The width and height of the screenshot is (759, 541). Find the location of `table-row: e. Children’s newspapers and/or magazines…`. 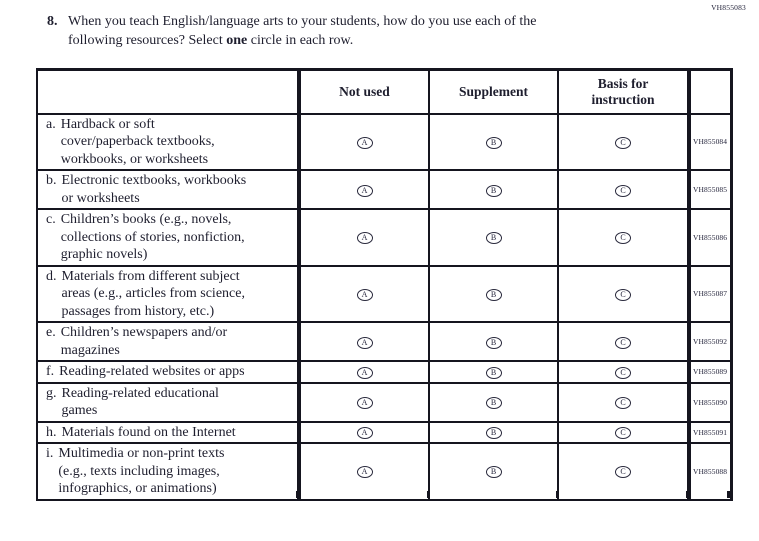

table-row: e. Children’s newspapers and/or magazines… is located at coordinates (384, 341).